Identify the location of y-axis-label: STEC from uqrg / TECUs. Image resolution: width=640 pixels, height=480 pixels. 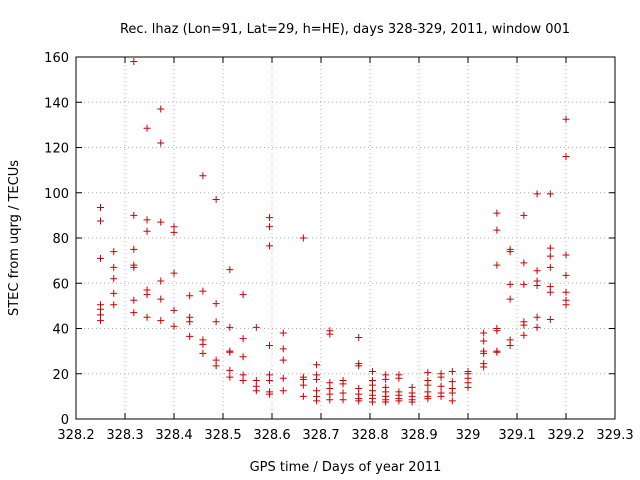
(14, 238).